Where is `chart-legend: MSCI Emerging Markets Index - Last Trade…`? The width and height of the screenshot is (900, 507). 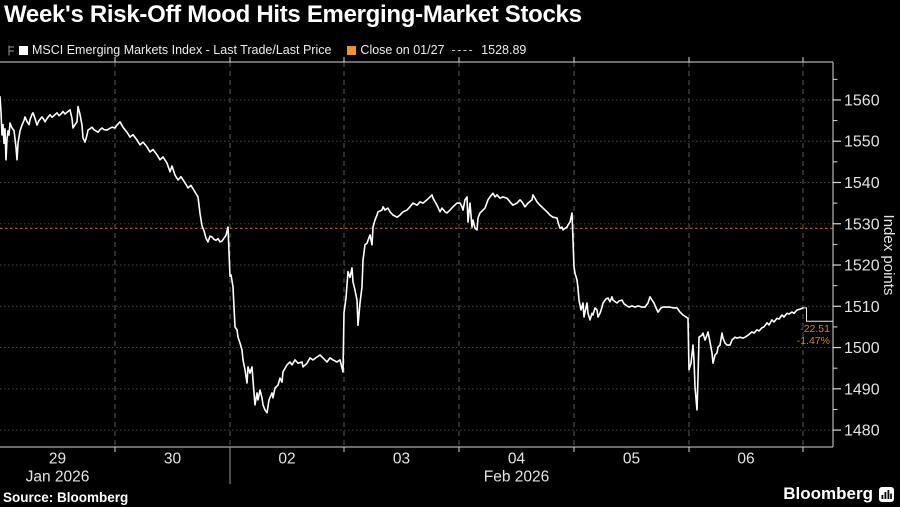 chart-legend: MSCI Emerging Markets Index - Last Trade… is located at coordinates (267, 50).